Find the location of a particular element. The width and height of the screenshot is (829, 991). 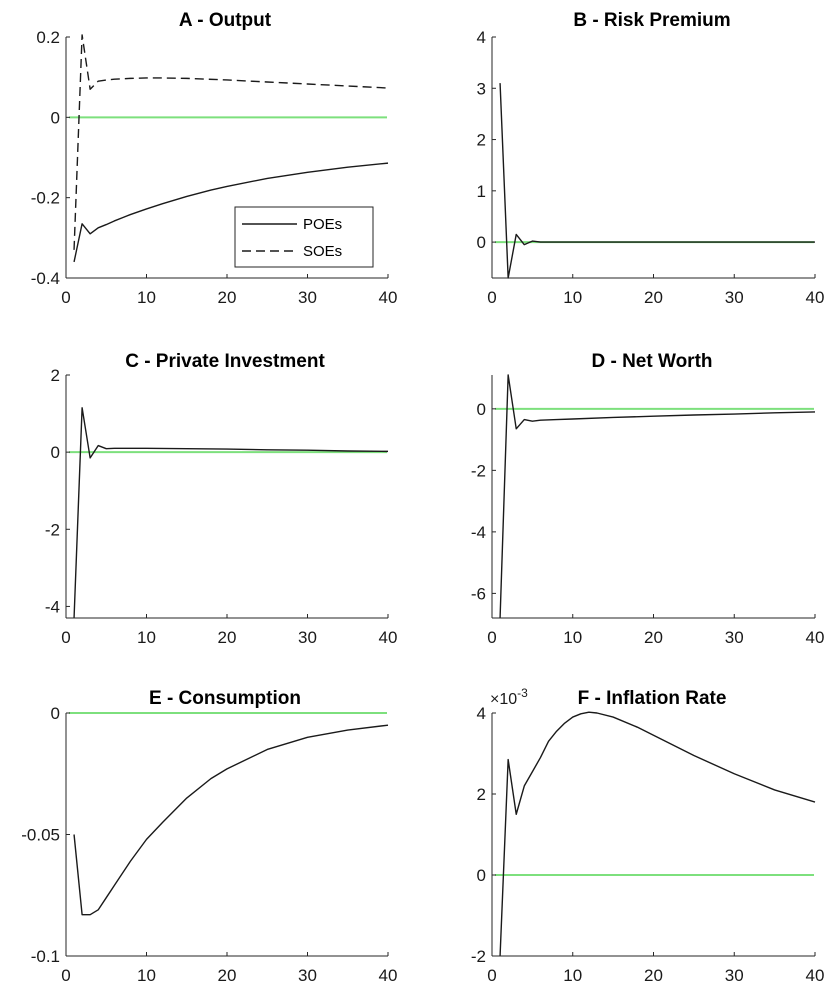

consumption-series-line is located at coordinates (231, 820).